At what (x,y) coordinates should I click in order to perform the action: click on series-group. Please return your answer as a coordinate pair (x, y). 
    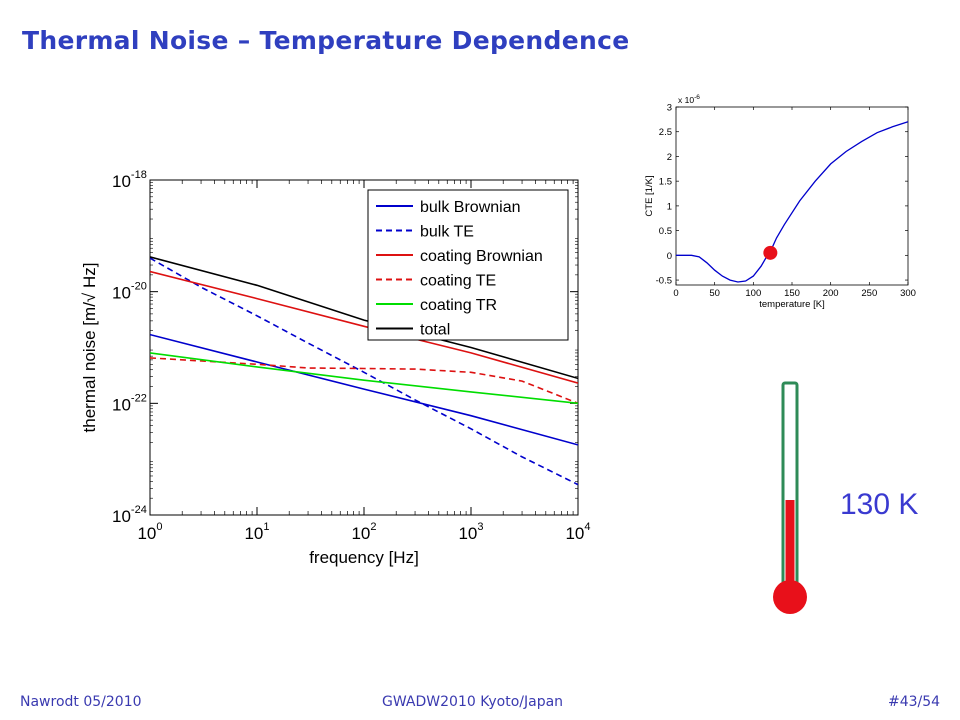
    Looking at the image, I should click on (364, 371).